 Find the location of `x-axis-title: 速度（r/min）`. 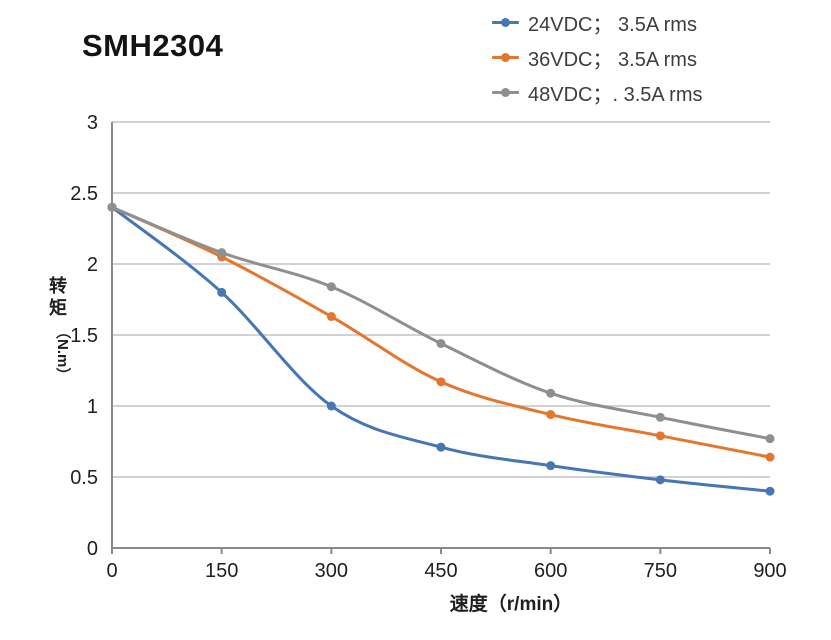

x-axis-title: 速度（r/min） is located at coordinates (511, 603).